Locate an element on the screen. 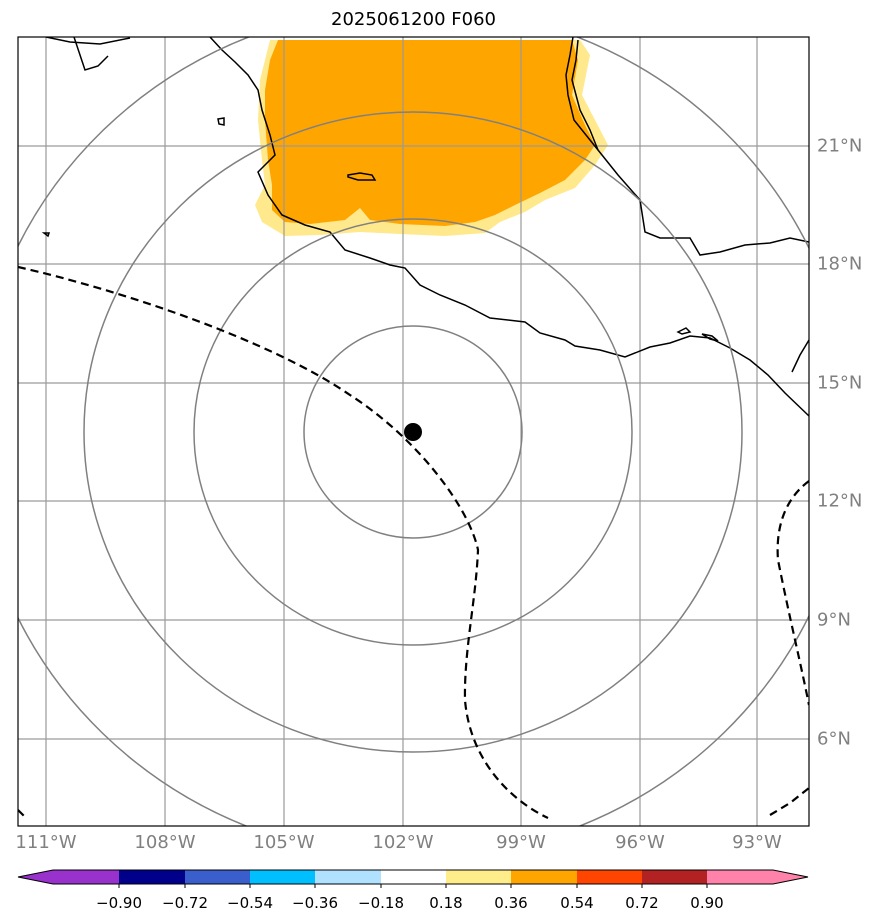  lon-label-111w: 111°W is located at coordinates (46, 842).